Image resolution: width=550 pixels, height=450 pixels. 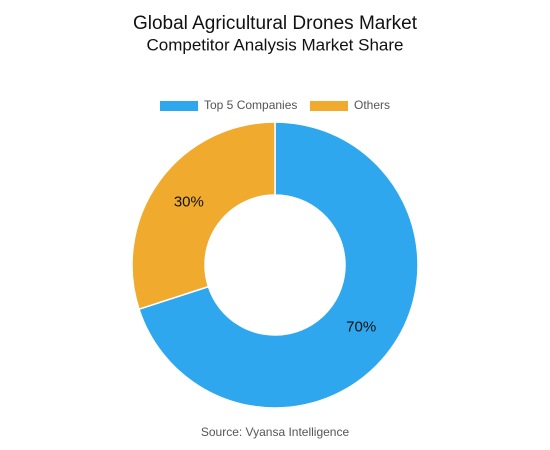 What do you see at coordinates (203, 216) in the screenshot?
I see `slice` at bounding box center [203, 216].